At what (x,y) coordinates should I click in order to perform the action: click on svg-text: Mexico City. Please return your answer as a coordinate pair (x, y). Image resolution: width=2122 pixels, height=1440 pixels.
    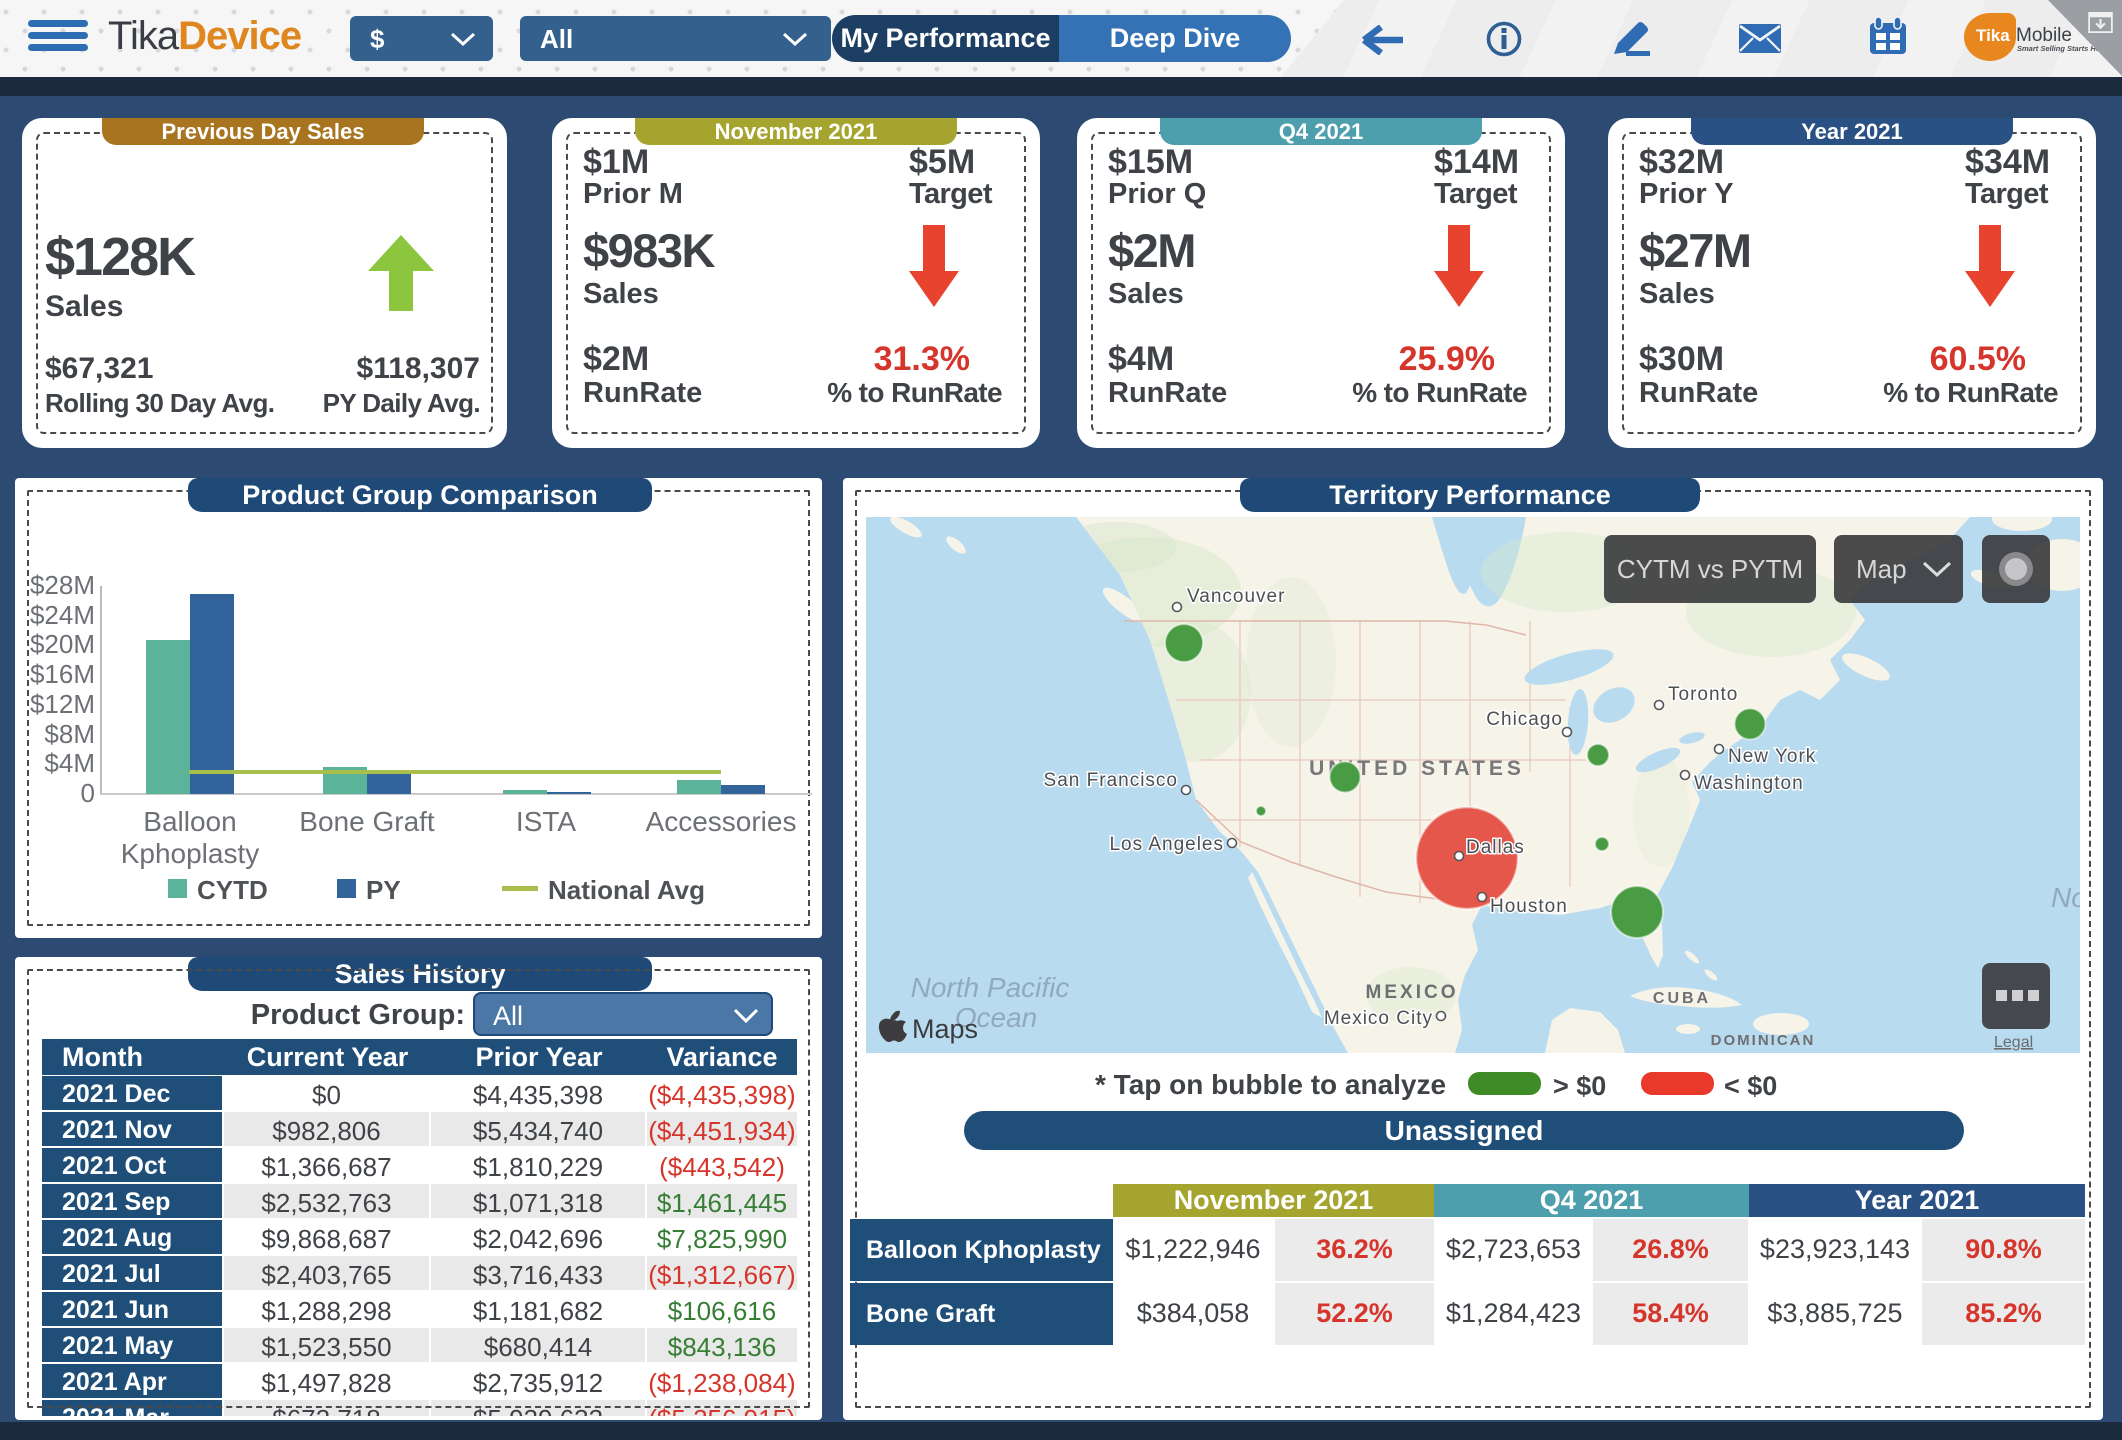
    Looking at the image, I should click on (1378, 1018).